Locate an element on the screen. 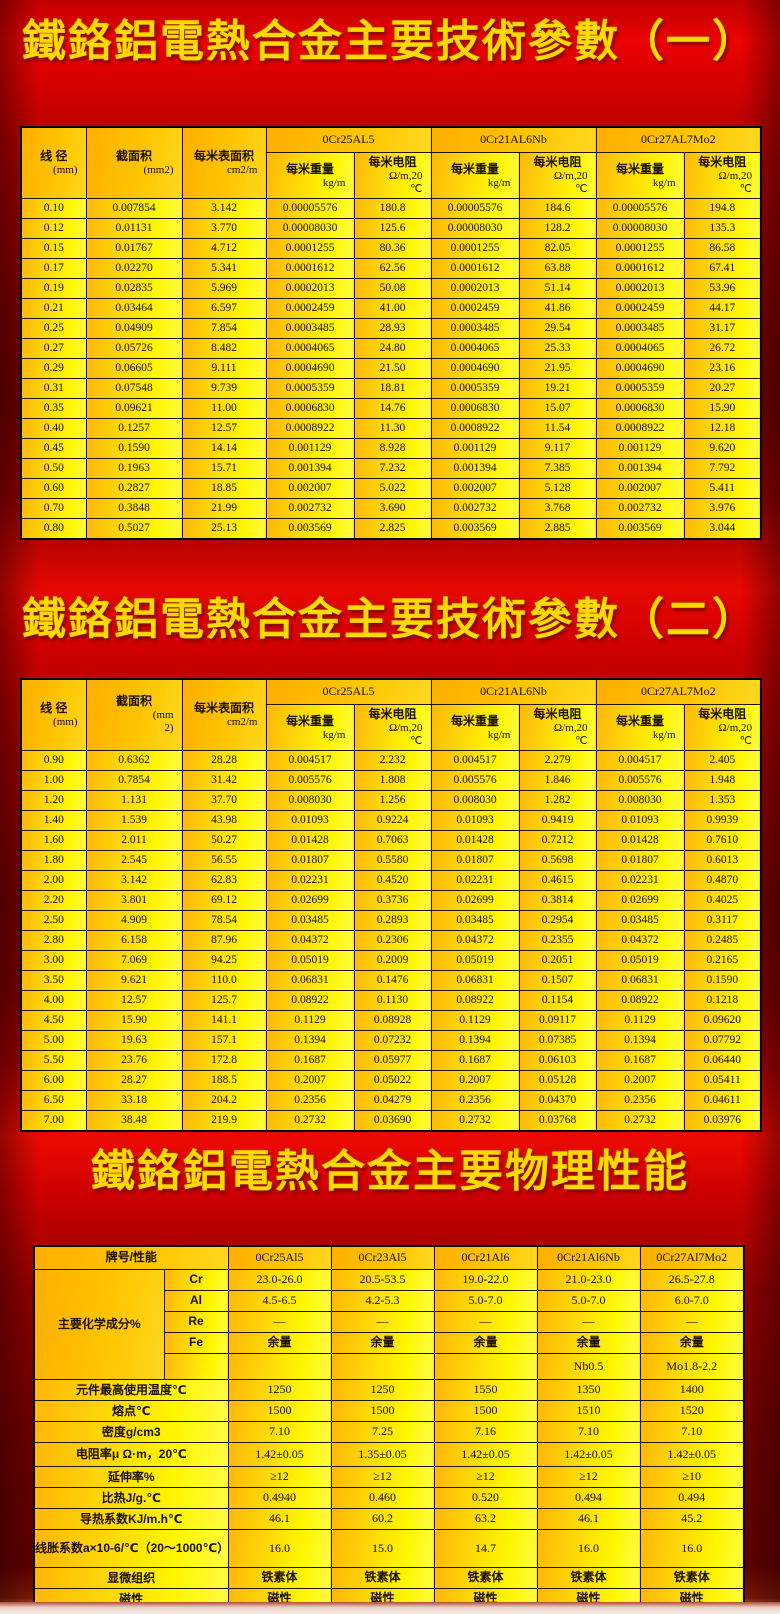 Image resolution: width=780 pixels, height=1614 pixels. param-cell: 0.70 is located at coordinates (53, 508).